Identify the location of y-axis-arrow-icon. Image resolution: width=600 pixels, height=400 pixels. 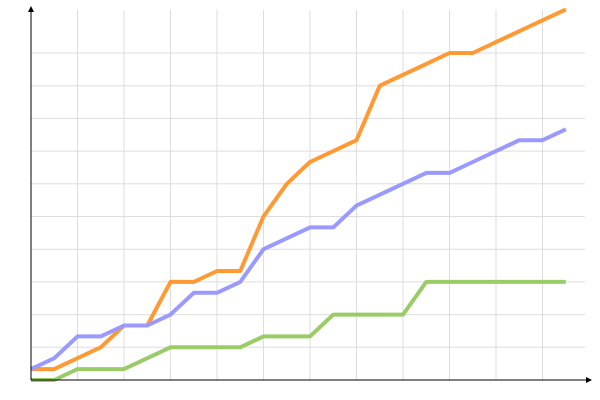
(31, 9).